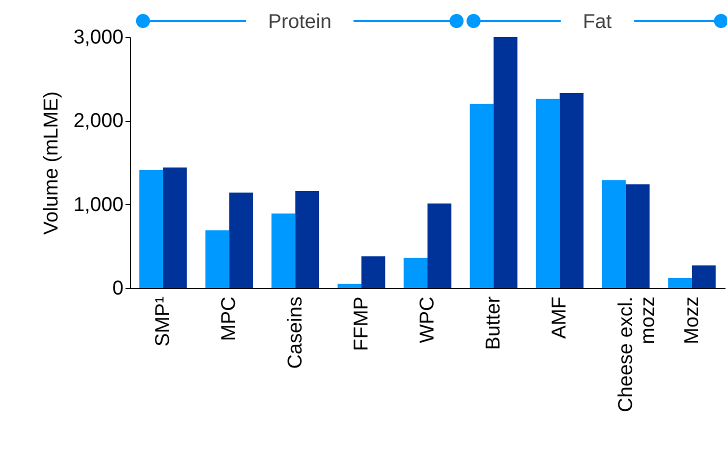 Image resolution: width=727 pixels, height=459 pixels. I want to click on x-tick-label: SMP¹, so click(163, 321).